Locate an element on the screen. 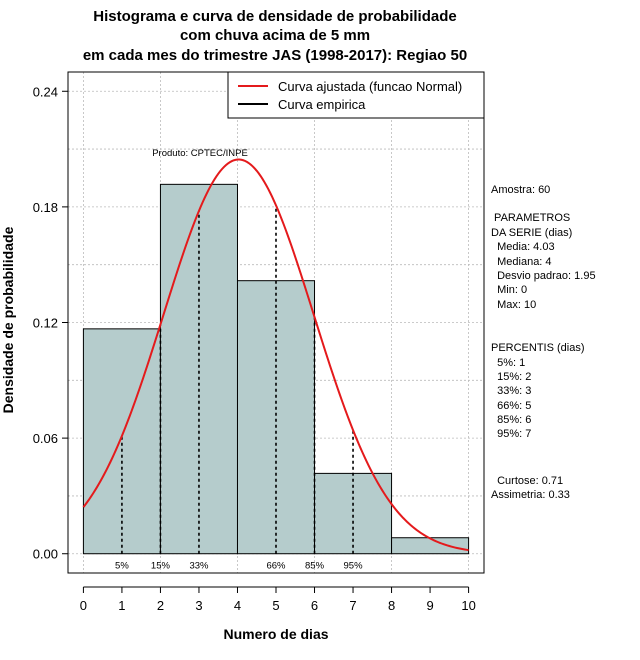  x-tick-label-7: 7 is located at coordinates (352, 605).